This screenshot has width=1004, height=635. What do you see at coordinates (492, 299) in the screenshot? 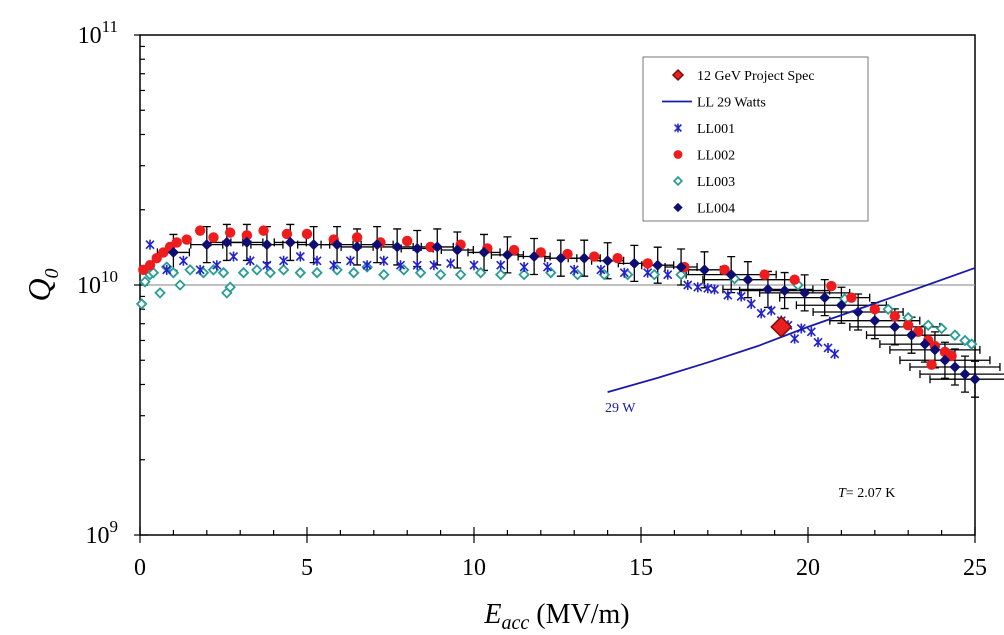
I see `series-ll001` at bounding box center [492, 299].